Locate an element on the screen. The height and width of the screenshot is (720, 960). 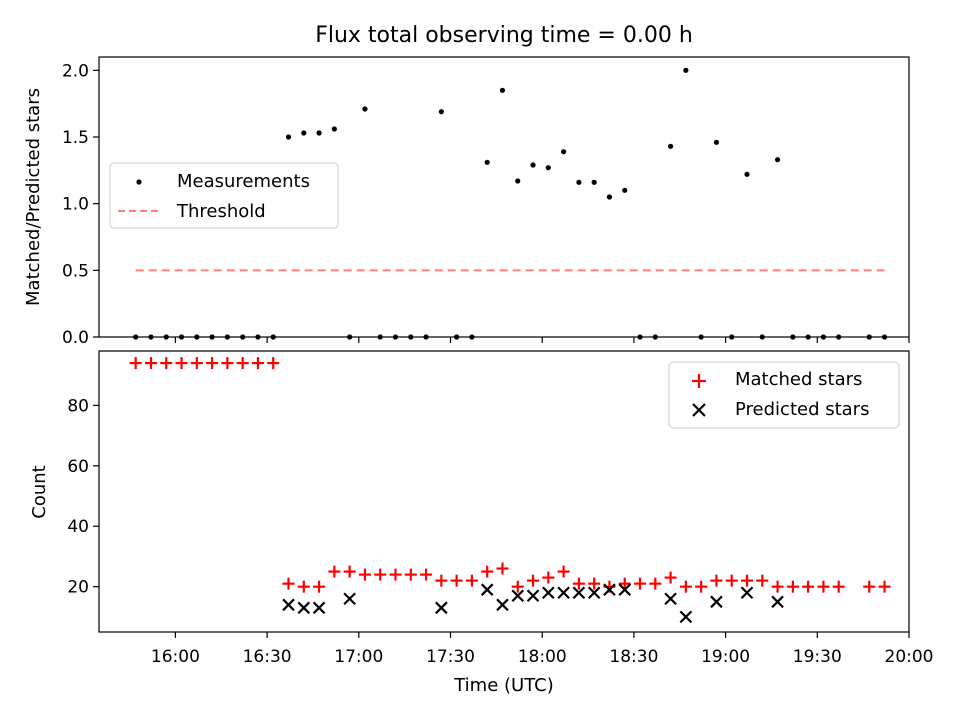
y-tick-label: 1.0 is located at coordinates (75, 205).